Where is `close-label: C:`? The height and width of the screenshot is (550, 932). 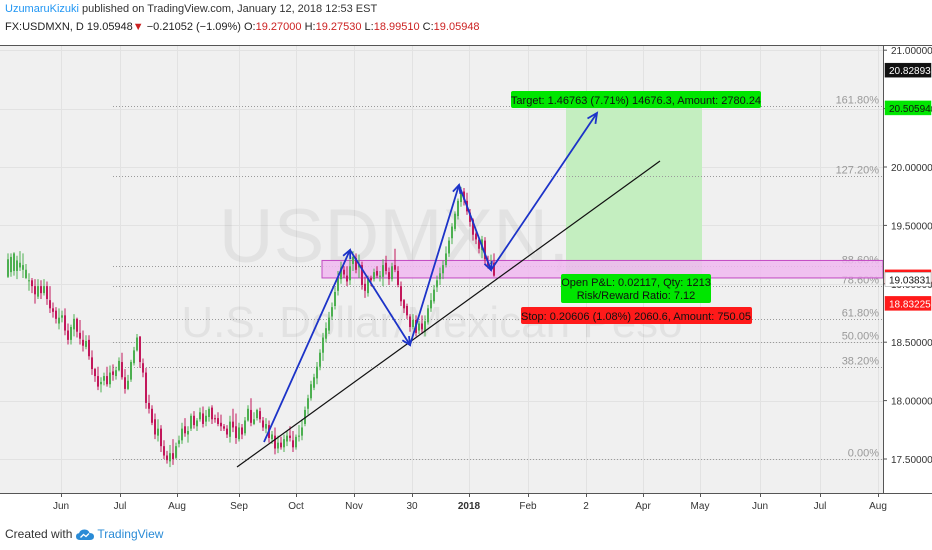
close-label: C: is located at coordinates (428, 27).